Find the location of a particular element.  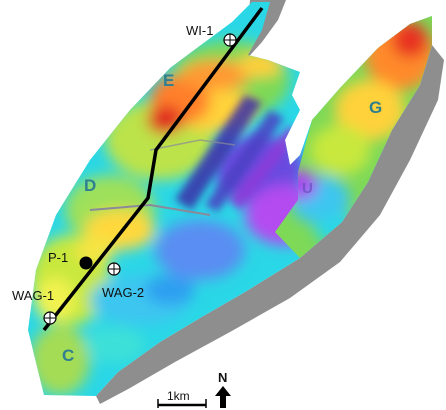

well-p1-symbol is located at coordinates (86, 263).